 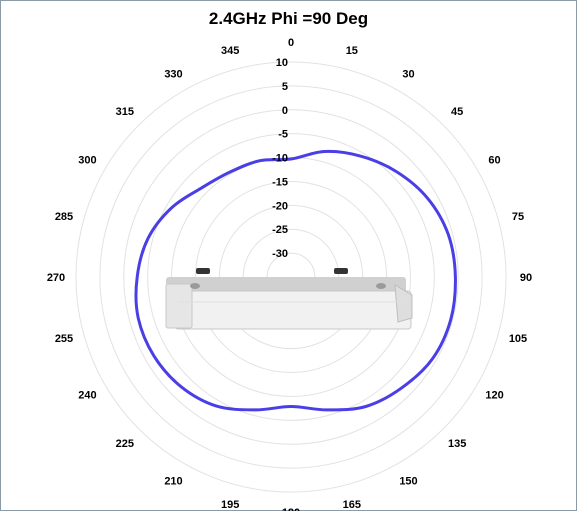 I want to click on angular-tick-label: 180, so click(x=291, y=509).